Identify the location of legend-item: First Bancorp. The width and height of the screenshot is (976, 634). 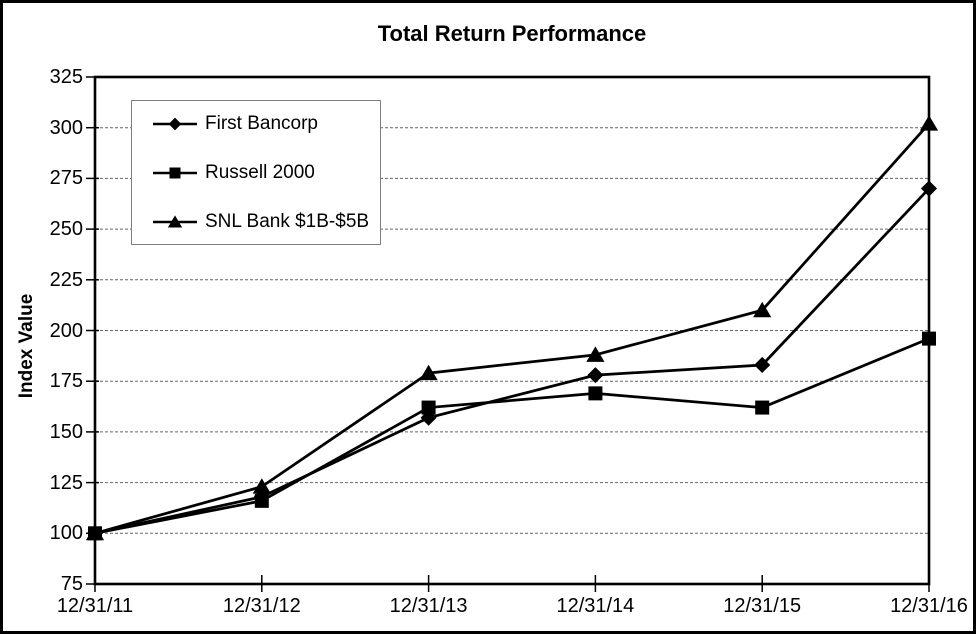
(266, 123).